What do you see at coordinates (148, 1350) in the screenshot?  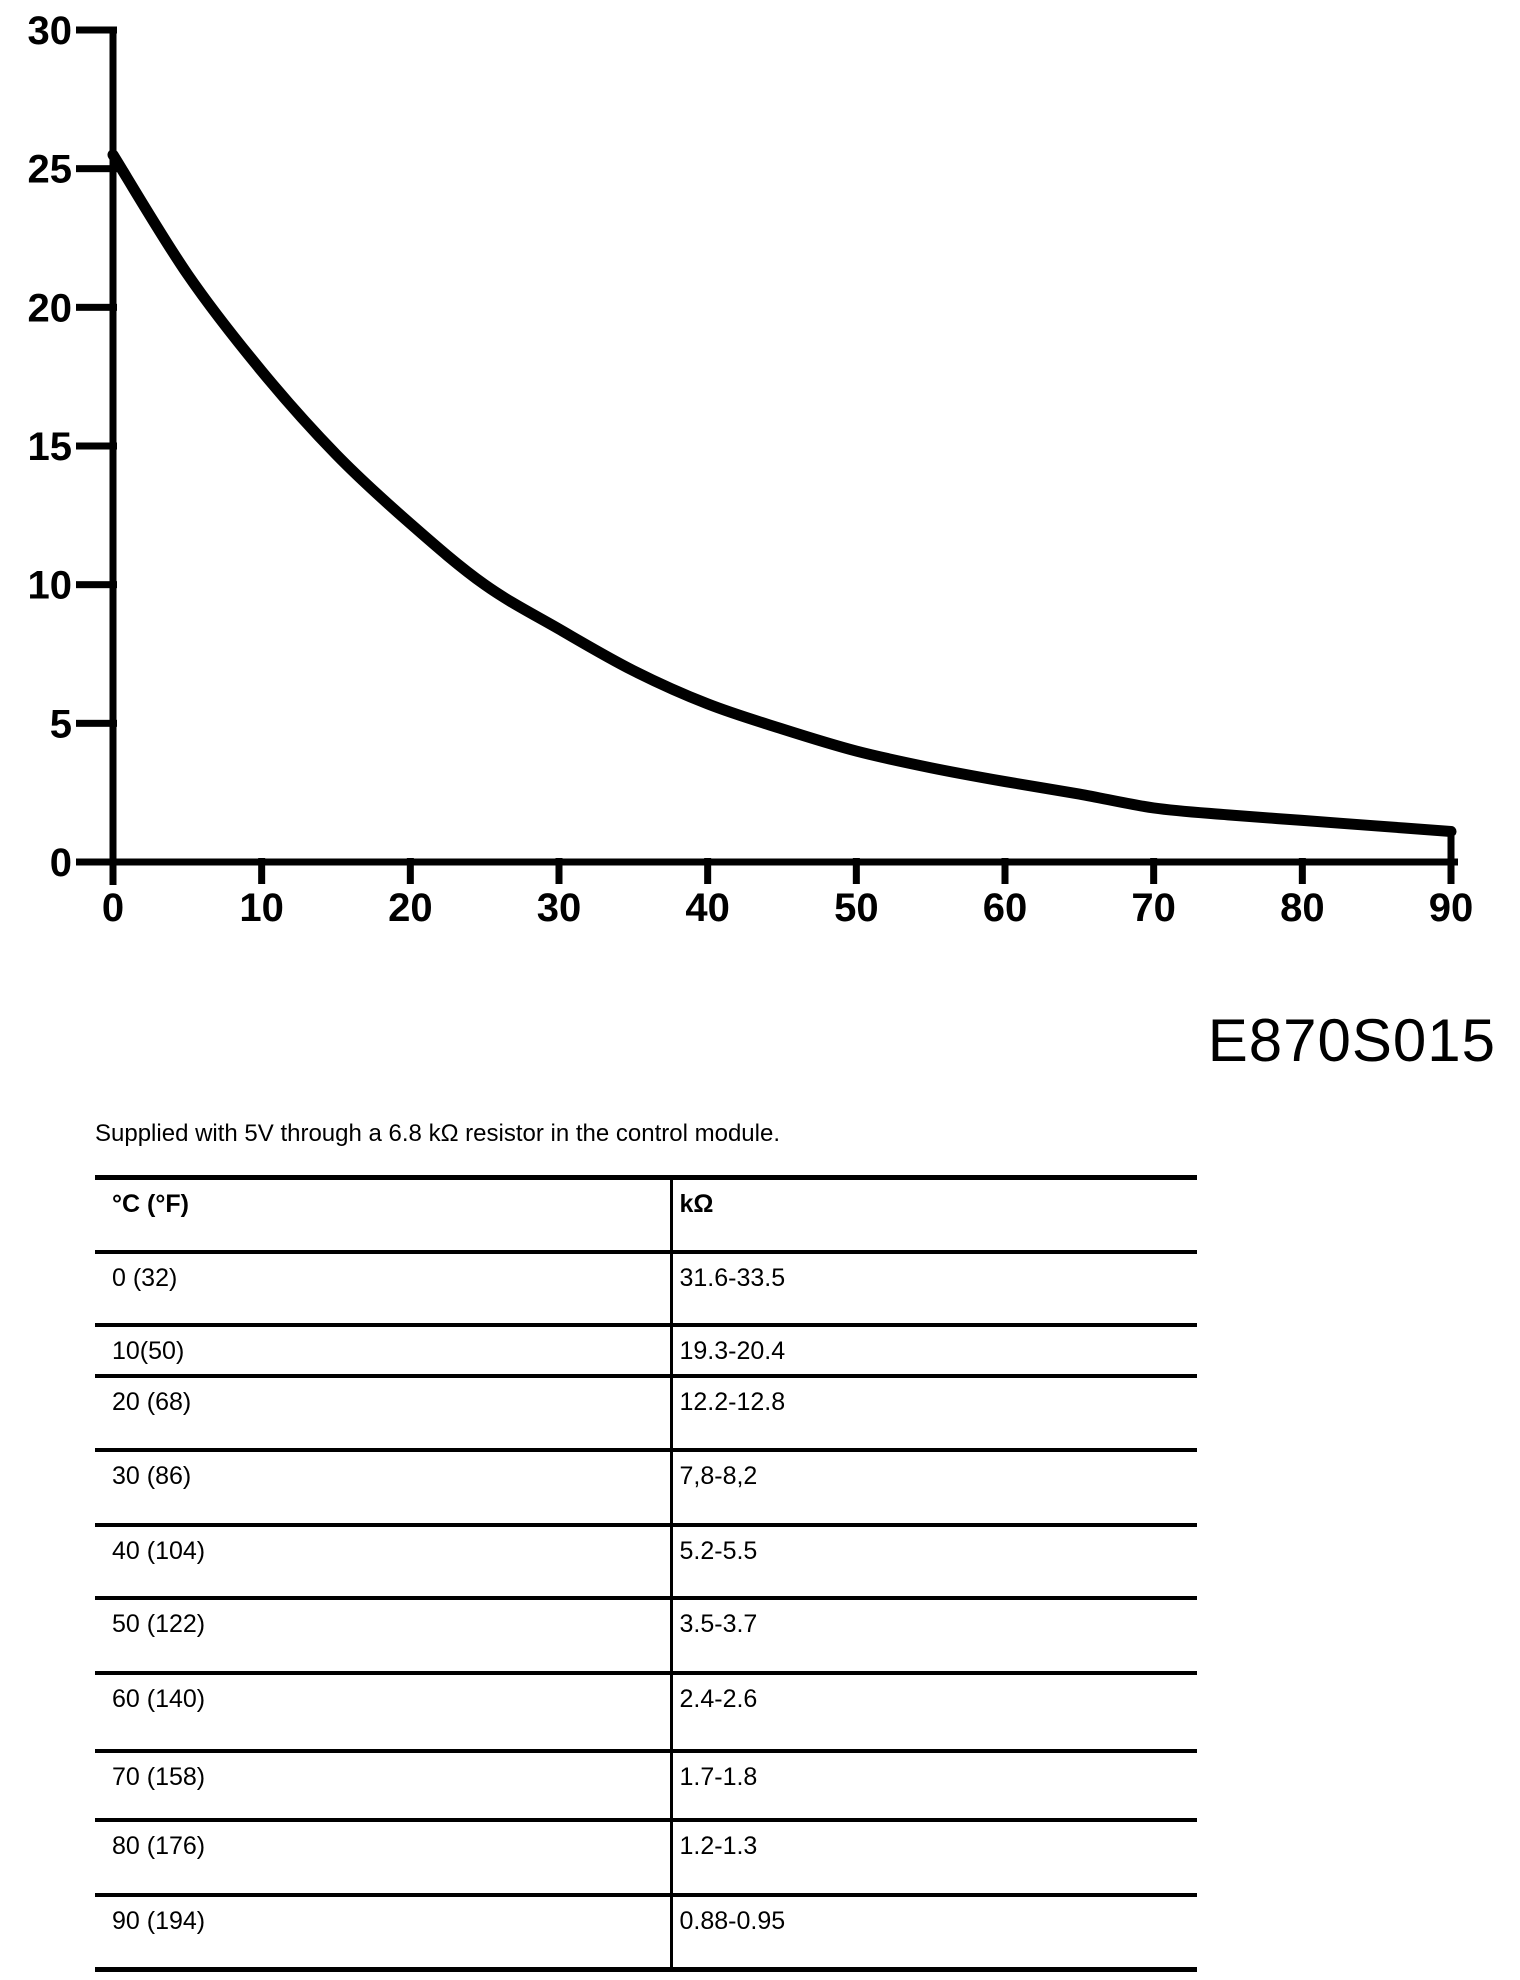 I see `temperature-cell: 10(50)` at bounding box center [148, 1350].